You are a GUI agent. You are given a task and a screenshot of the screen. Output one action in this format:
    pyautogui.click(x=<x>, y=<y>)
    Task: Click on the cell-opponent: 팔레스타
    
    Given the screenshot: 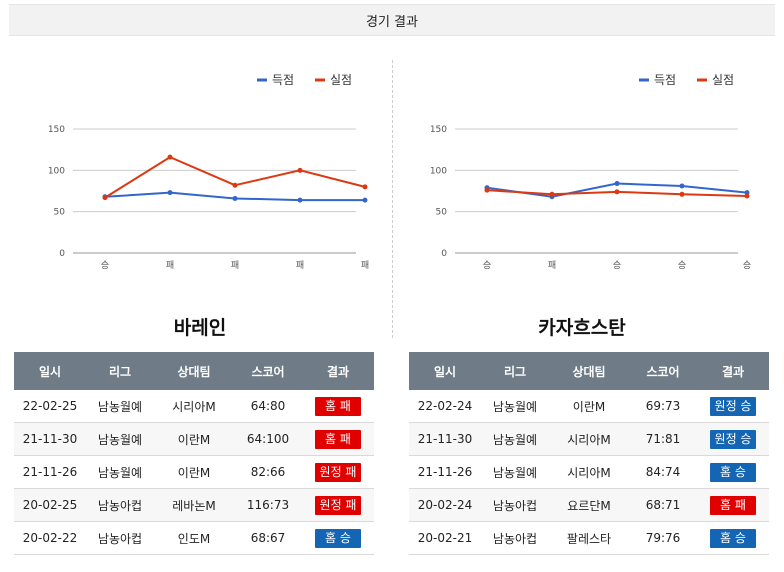 What is the action you would take?
    pyautogui.click(x=589, y=538)
    